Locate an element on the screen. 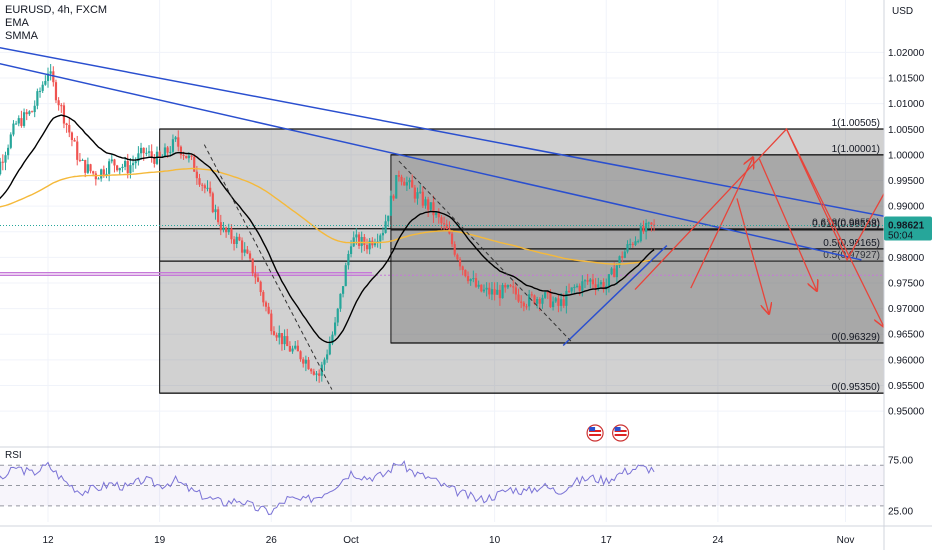 Image resolution: width=932 pixels, height=550 pixels. rsi-legend: RSI is located at coordinates (13, 455).